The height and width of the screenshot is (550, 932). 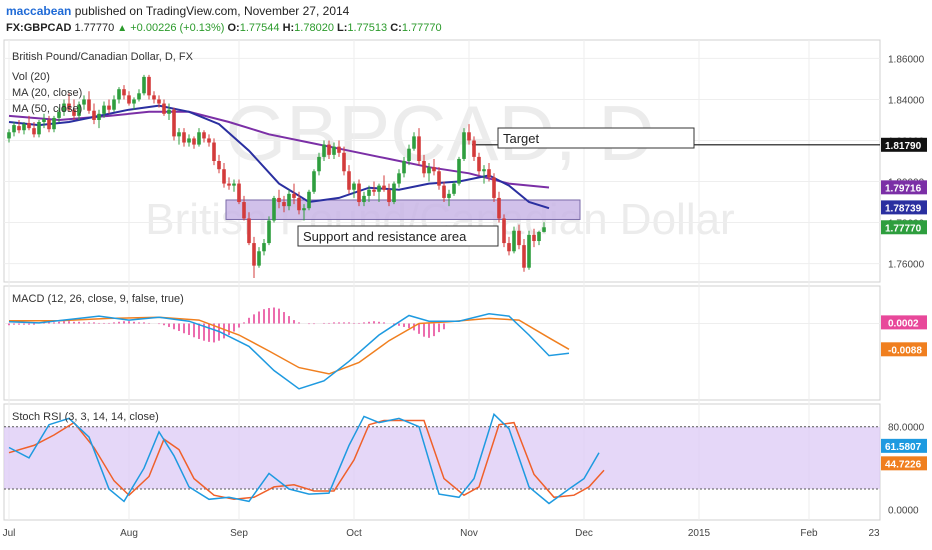 I want to click on price-label: 1.81790, so click(x=903, y=146).